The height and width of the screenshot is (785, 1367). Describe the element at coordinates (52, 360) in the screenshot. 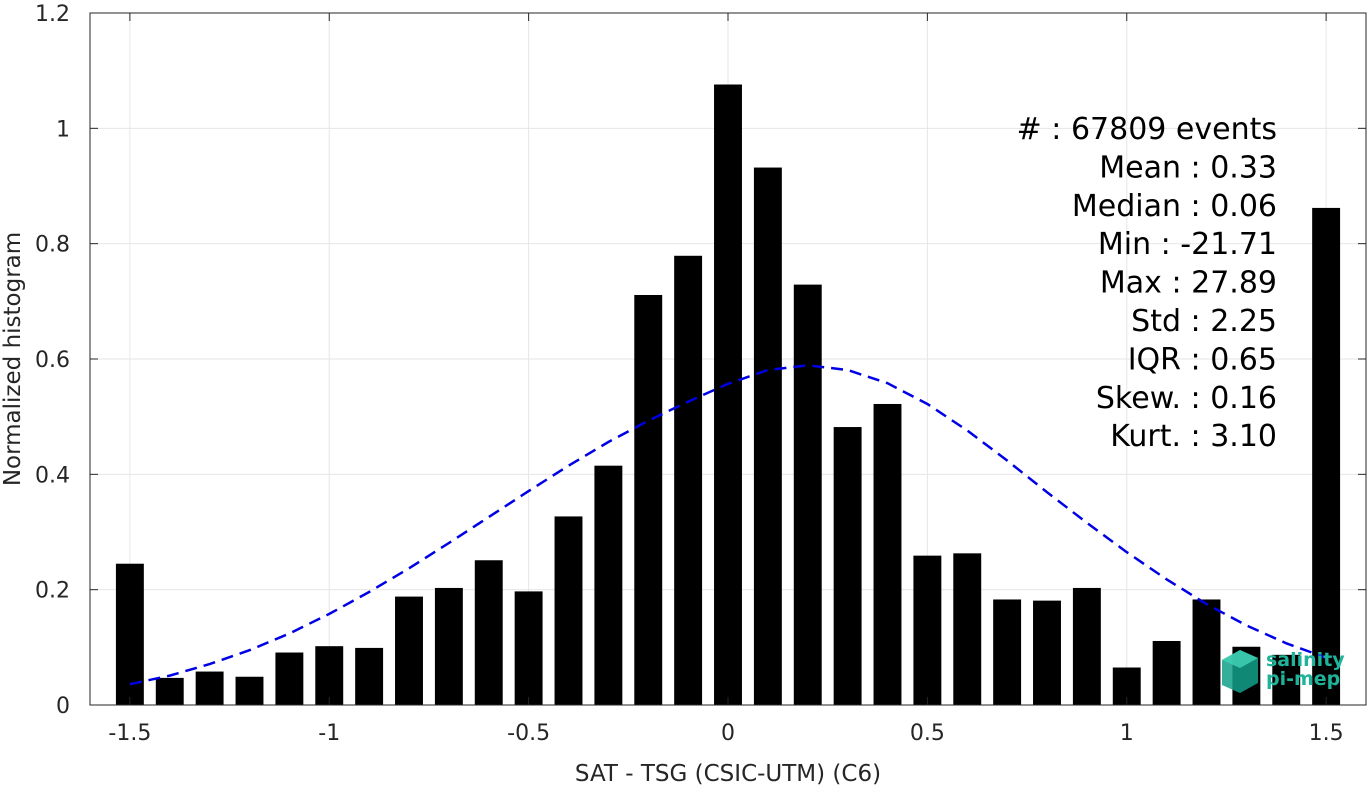

I see `y-tick-label: 0.6` at that location.